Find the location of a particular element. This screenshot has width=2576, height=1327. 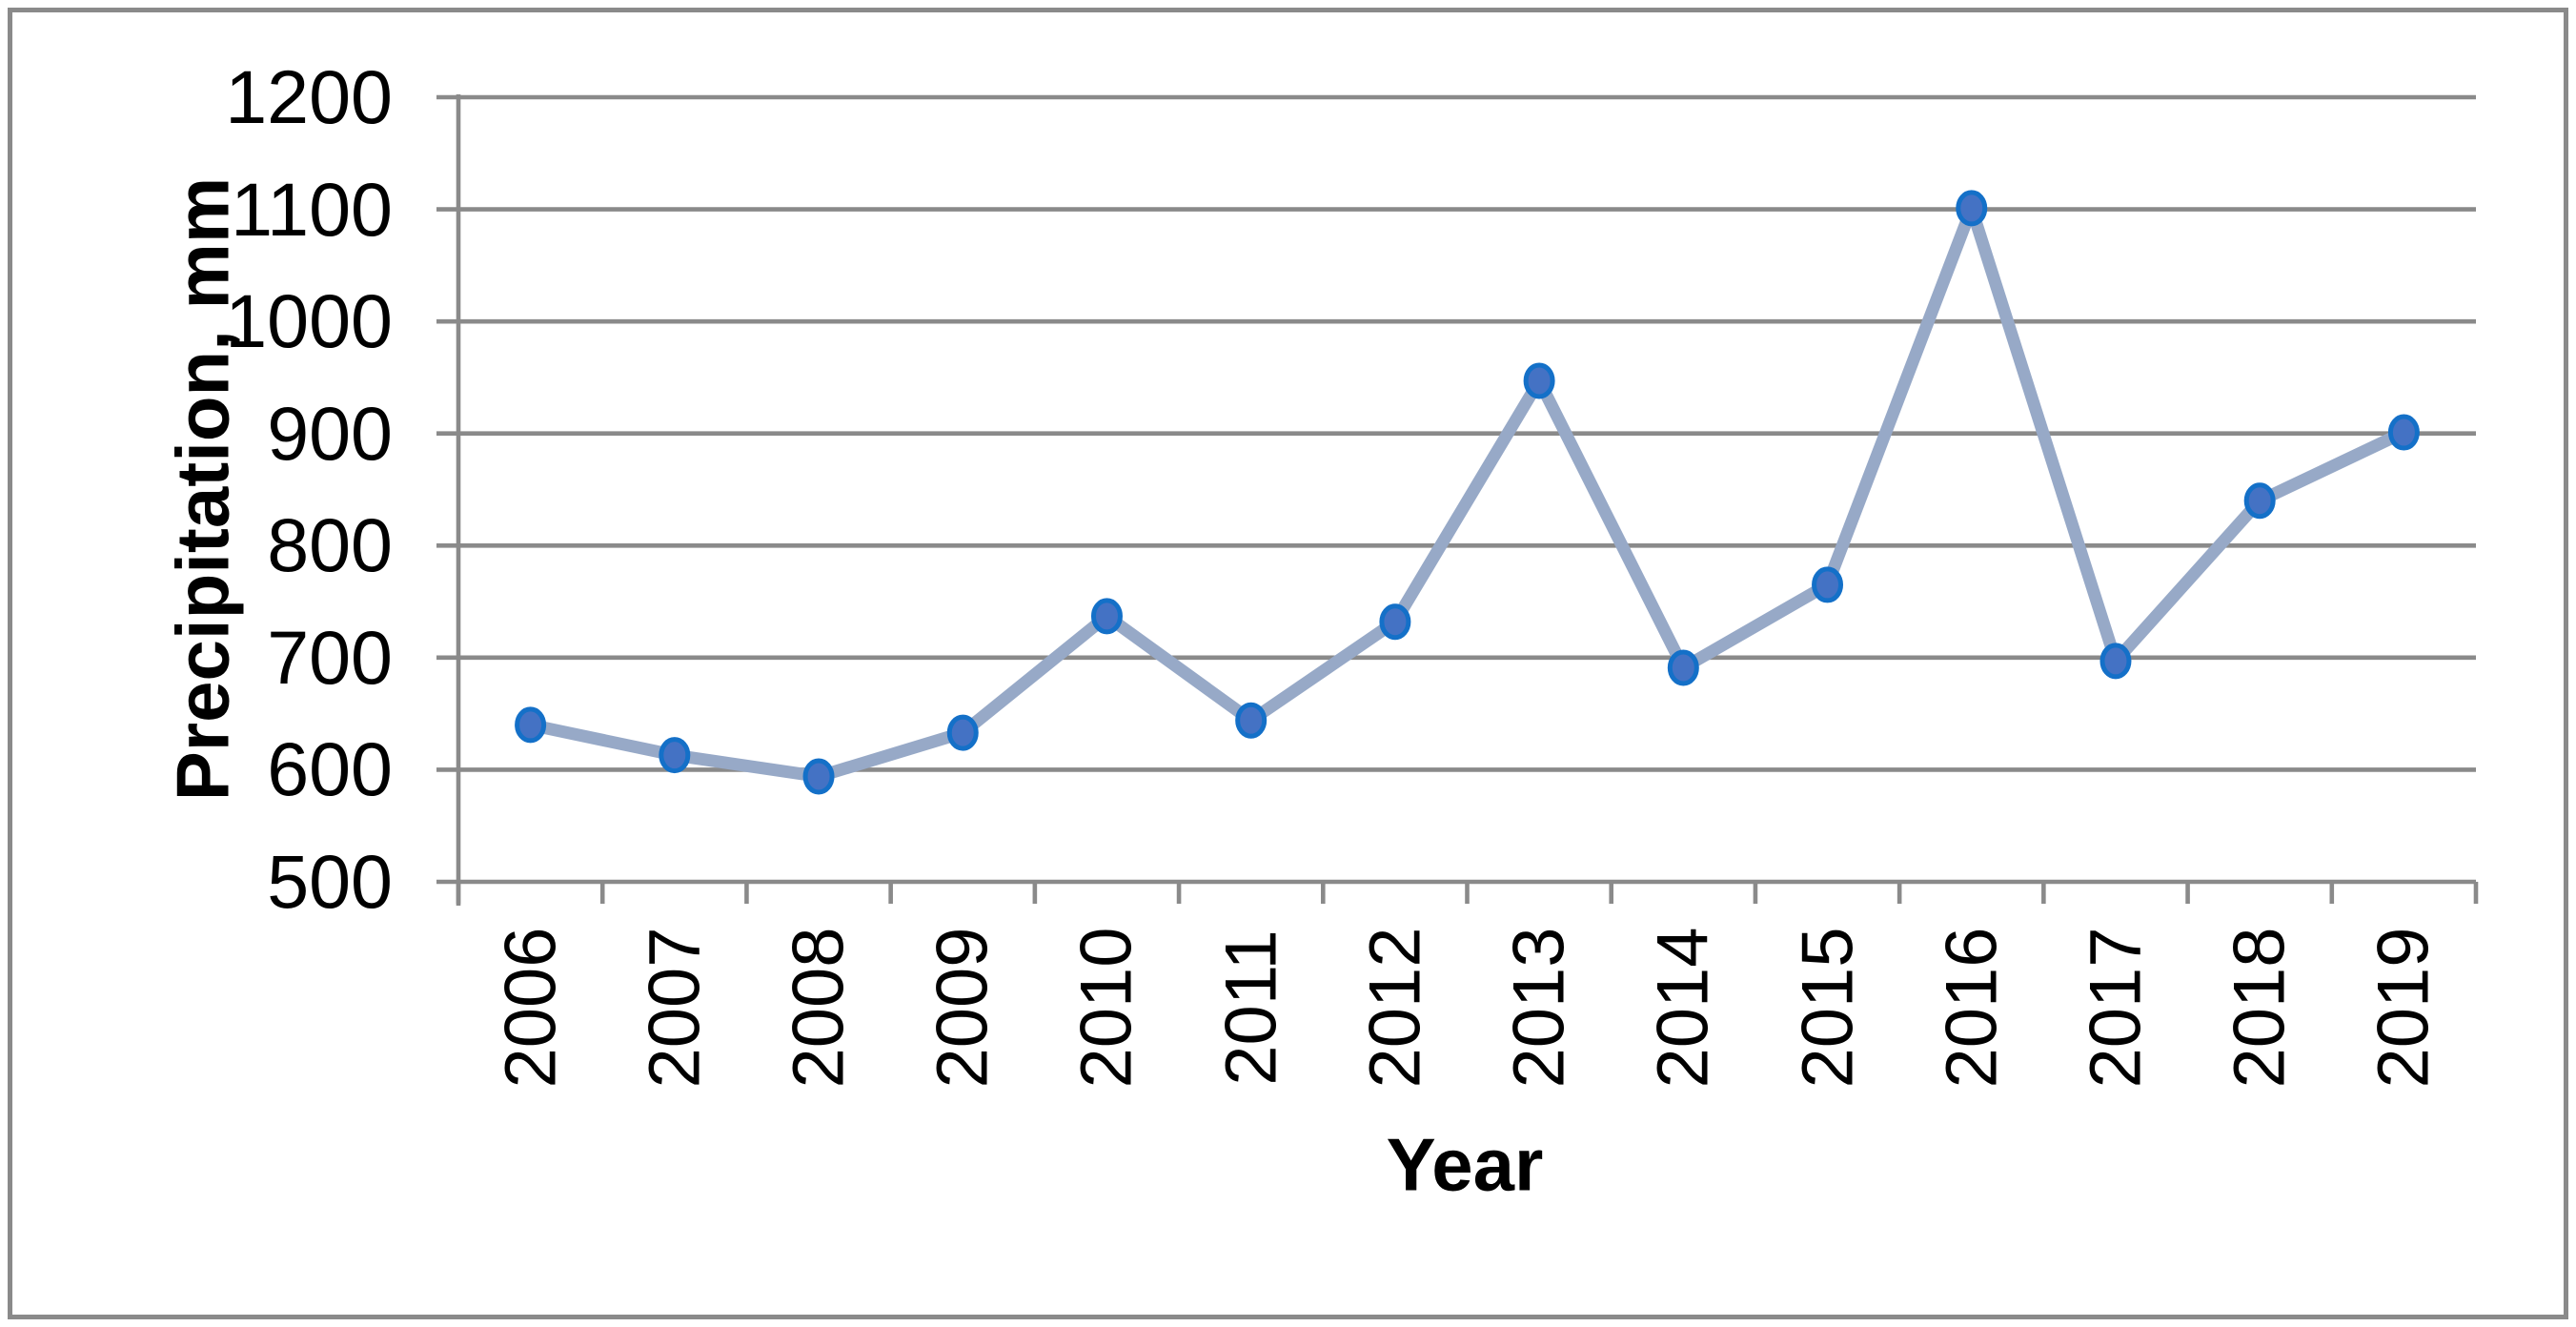

y-tick-label-1000: 1000 is located at coordinates (309, 321).